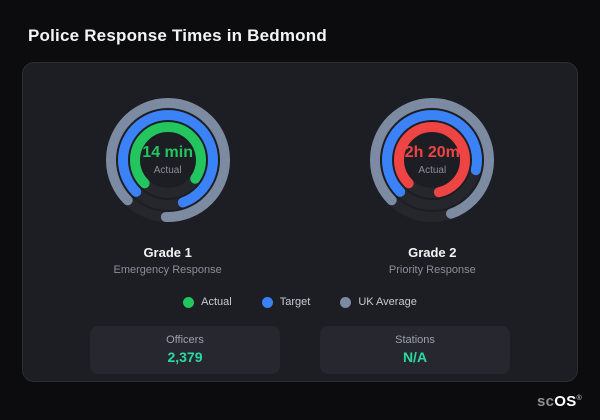 This screenshot has height=420, width=600. I want to click on scos-logo: scOS®, so click(559, 401).